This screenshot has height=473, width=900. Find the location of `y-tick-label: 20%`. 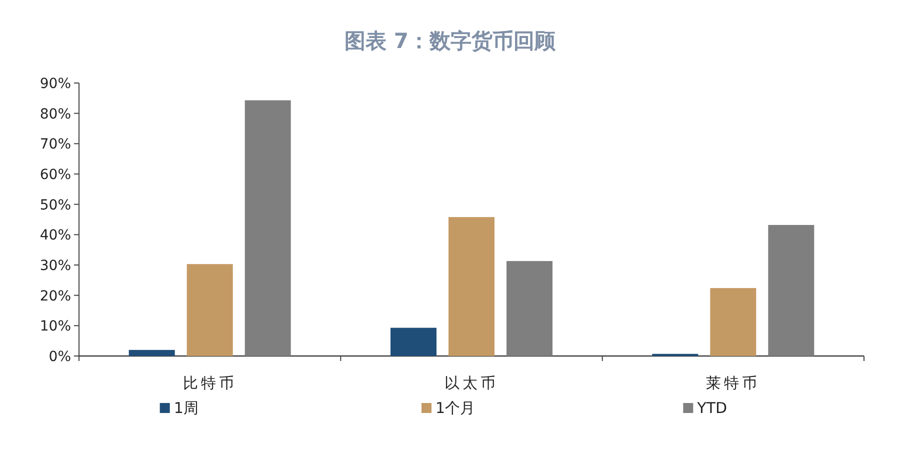

y-tick-label: 20% is located at coordinates (55, 296).